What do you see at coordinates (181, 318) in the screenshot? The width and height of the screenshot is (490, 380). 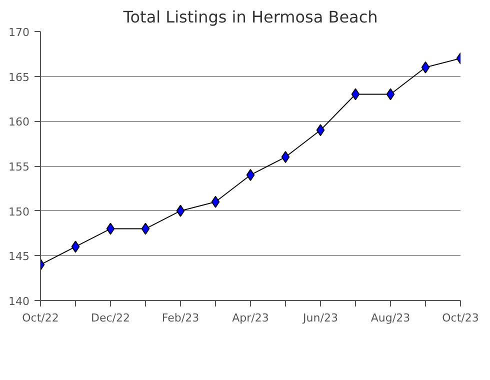 I see `x-tick-label: Feb/23` at bounding box center [181, 318].